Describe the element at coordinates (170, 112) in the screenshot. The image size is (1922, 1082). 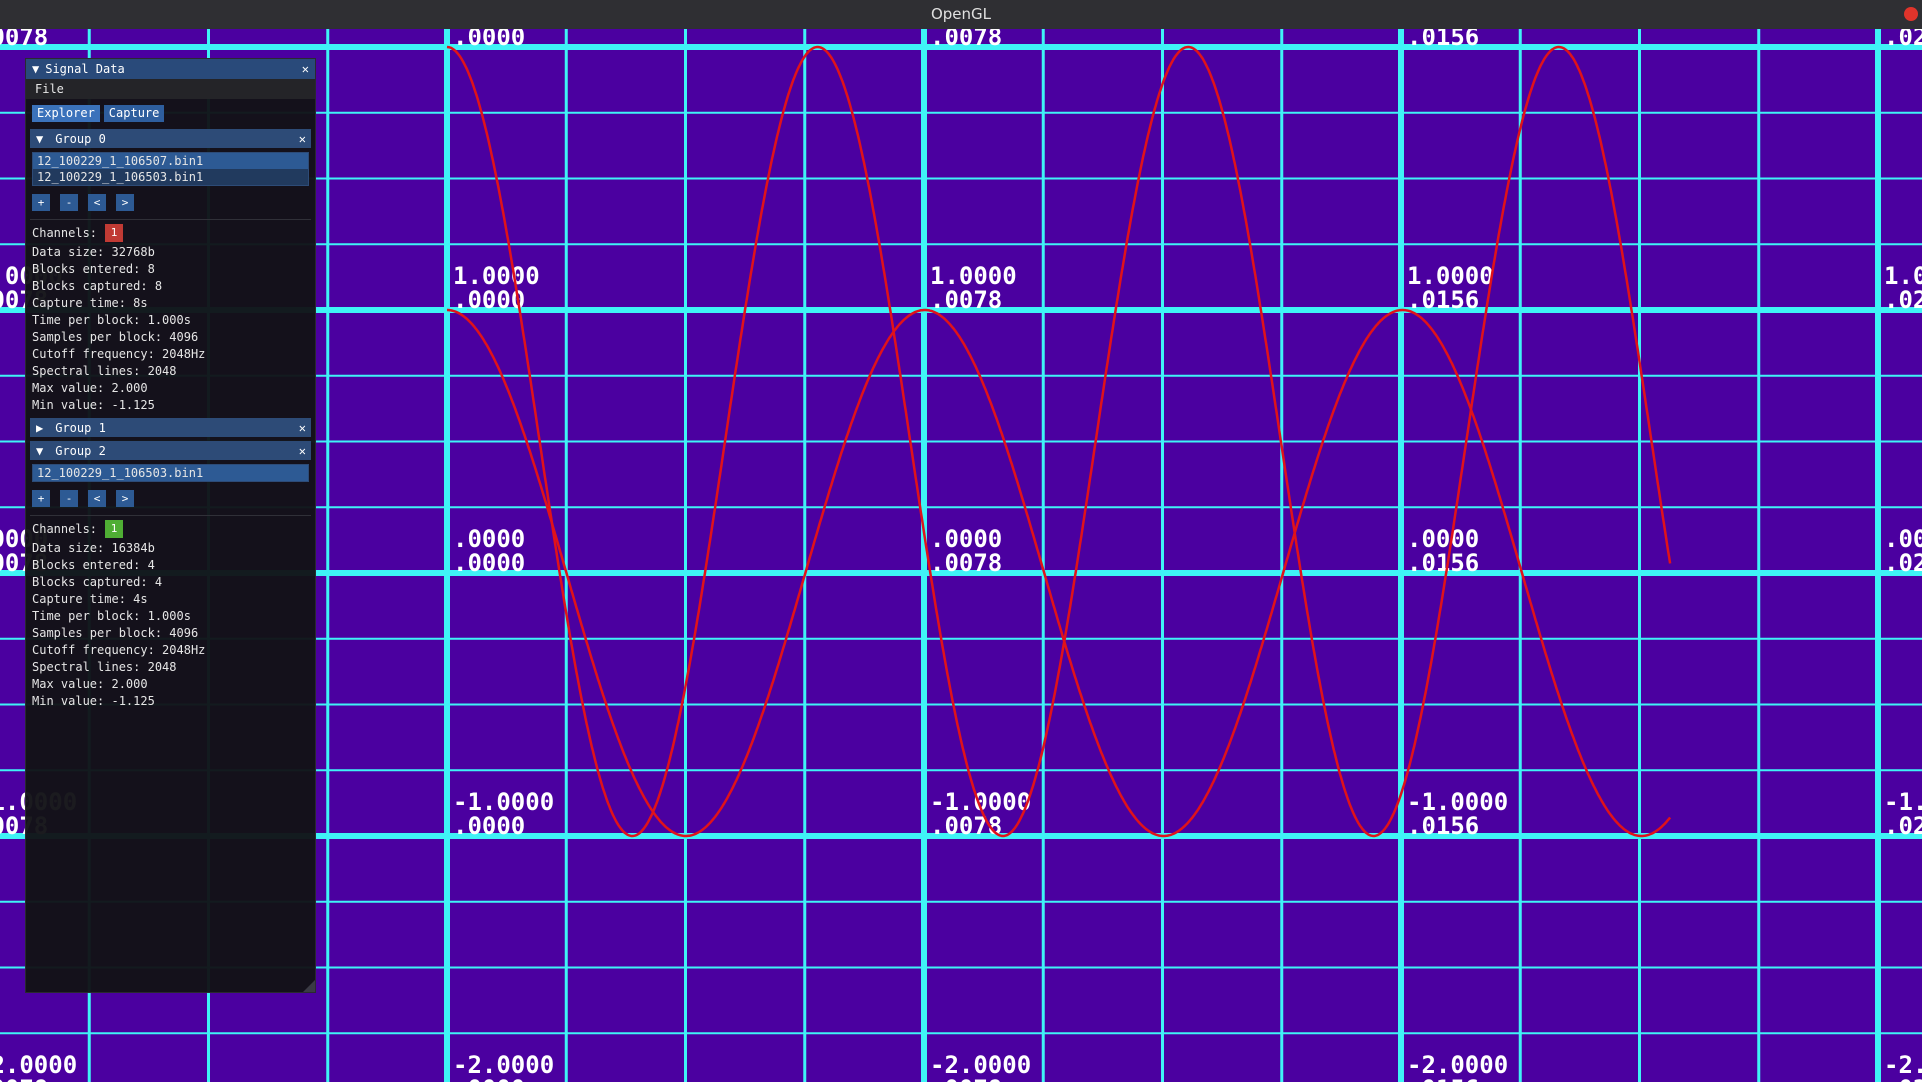
I see `tab-bar: Explorer Capture` at that location.